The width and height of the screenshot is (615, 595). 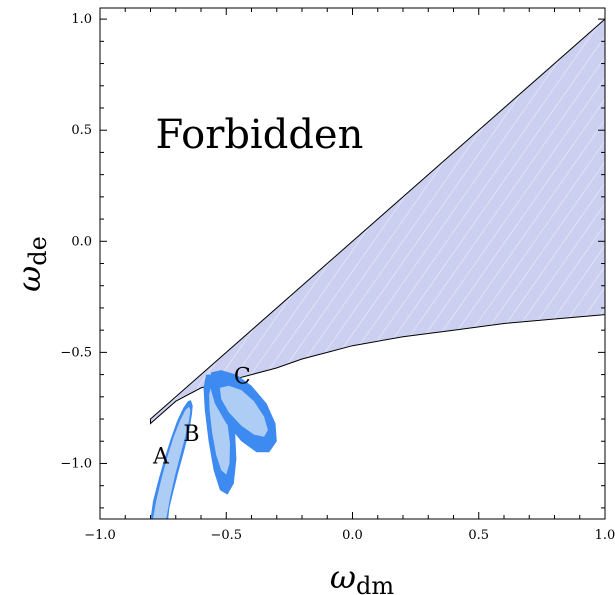 What do you see at coordinates (226, 535) in the screenshot?
I see `x-tick-label: −0.5` at bounding box center [226, 535].